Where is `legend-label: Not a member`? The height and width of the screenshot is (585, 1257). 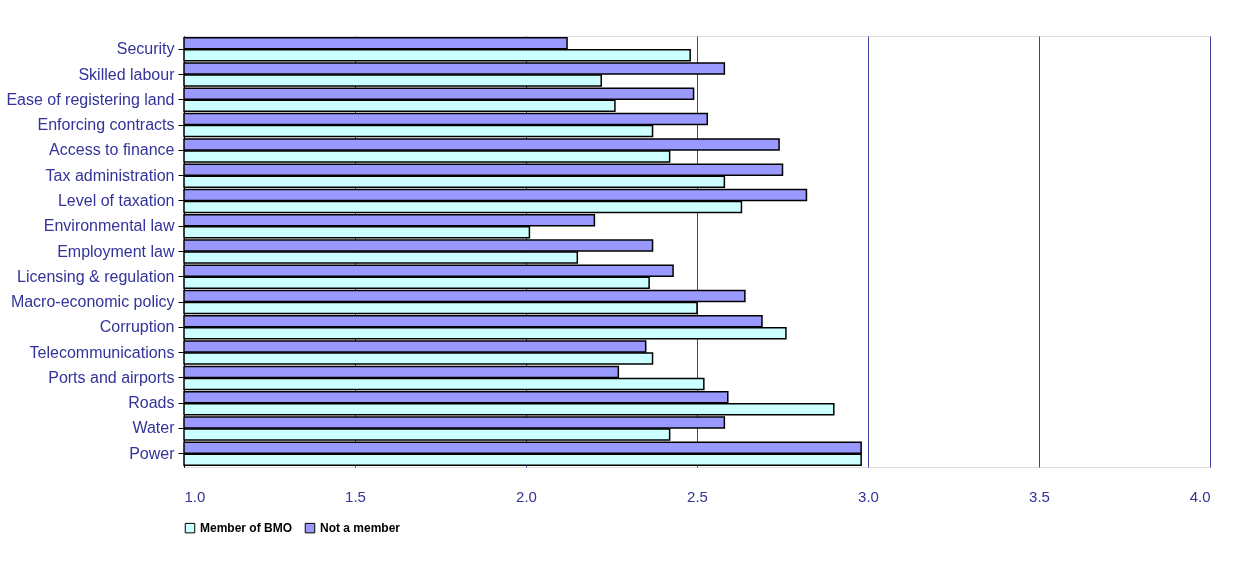 legend-label: Not a member is located at coordinates (360, 528).